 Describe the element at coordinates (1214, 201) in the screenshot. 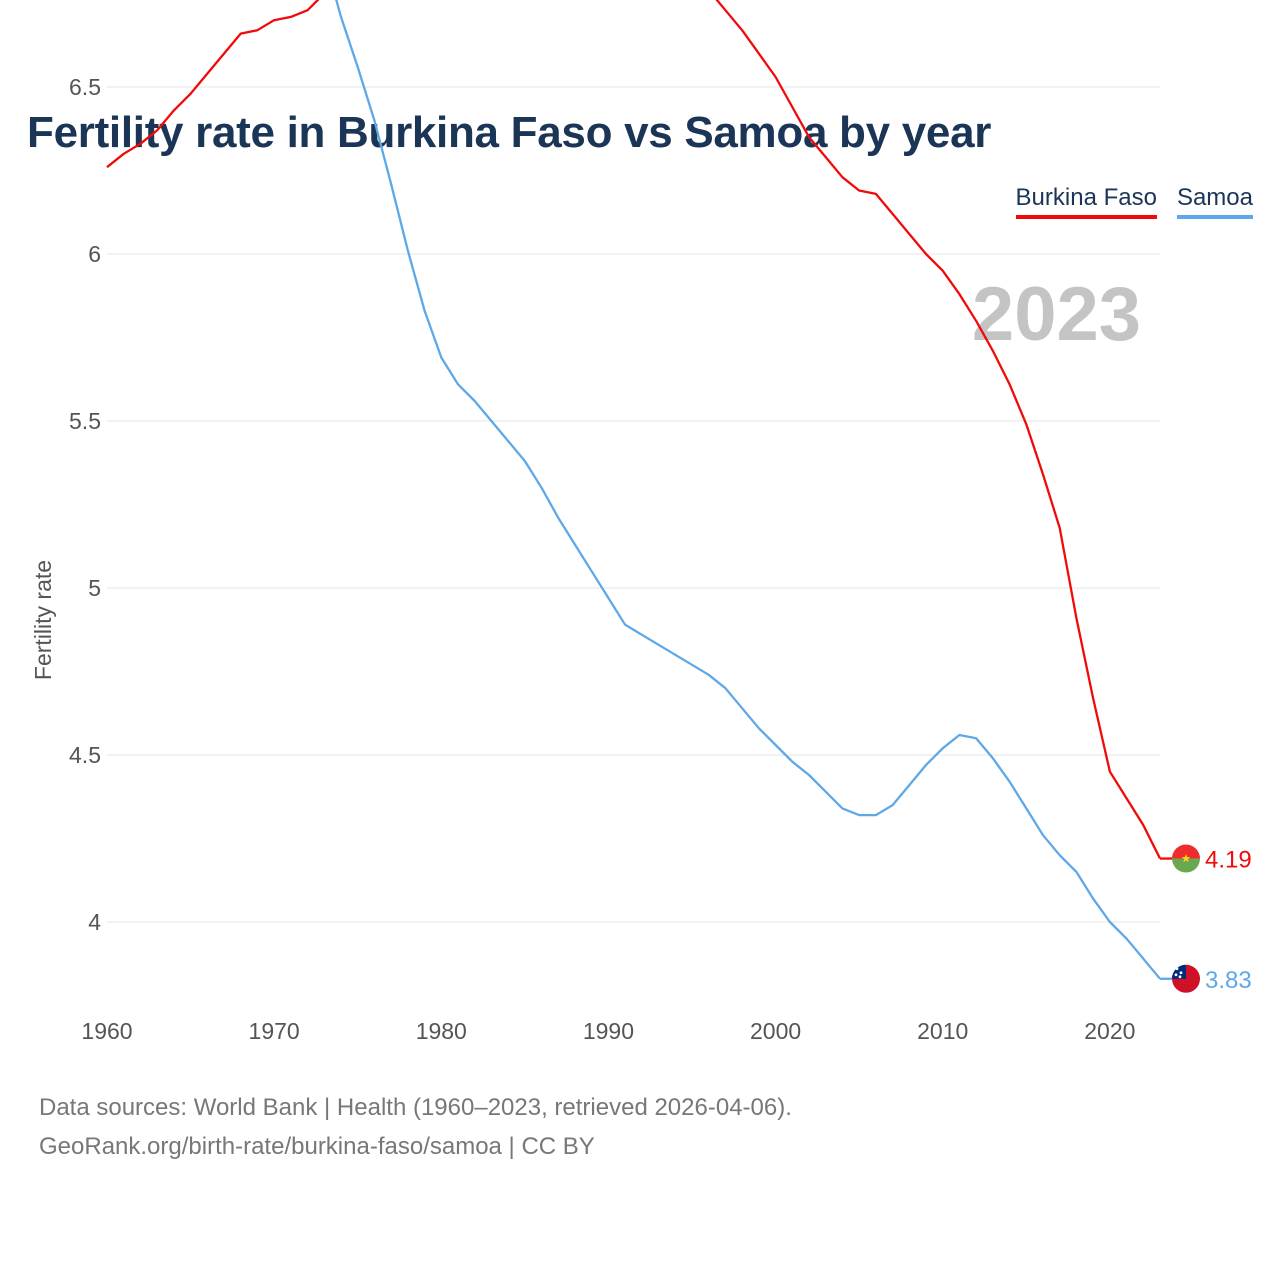

I see `legend-item-samoa: Samoa` at that location.